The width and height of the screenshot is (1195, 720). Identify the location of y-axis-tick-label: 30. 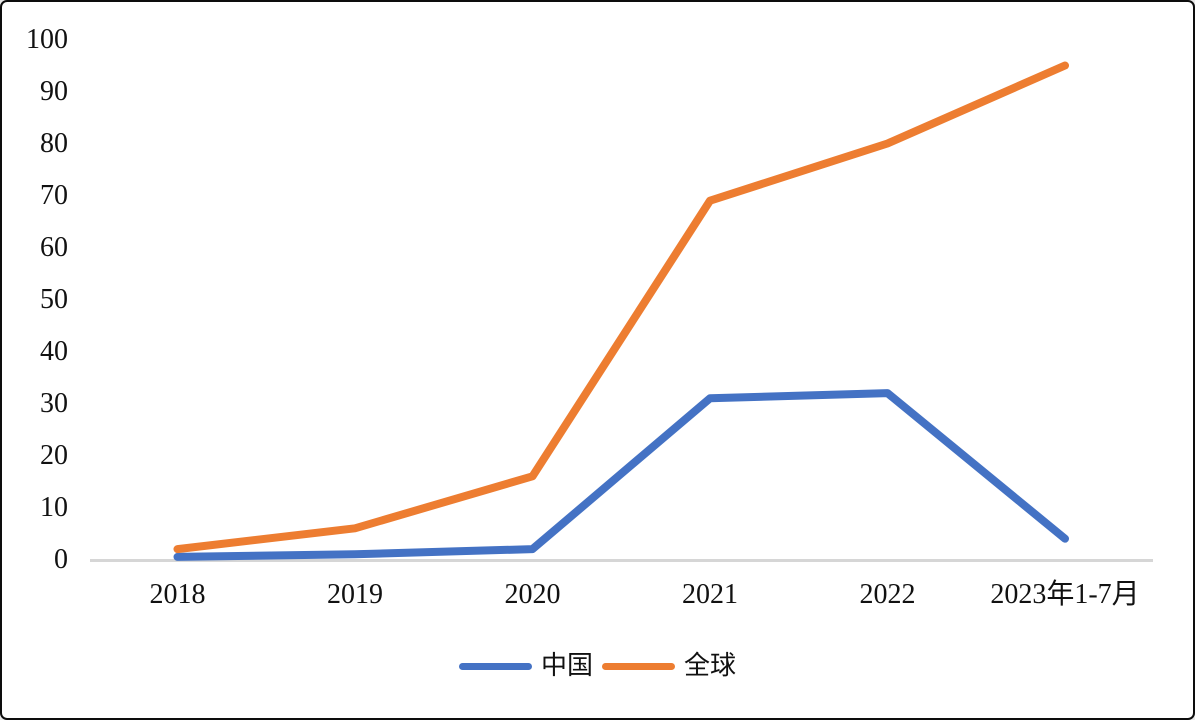
(54, 403).